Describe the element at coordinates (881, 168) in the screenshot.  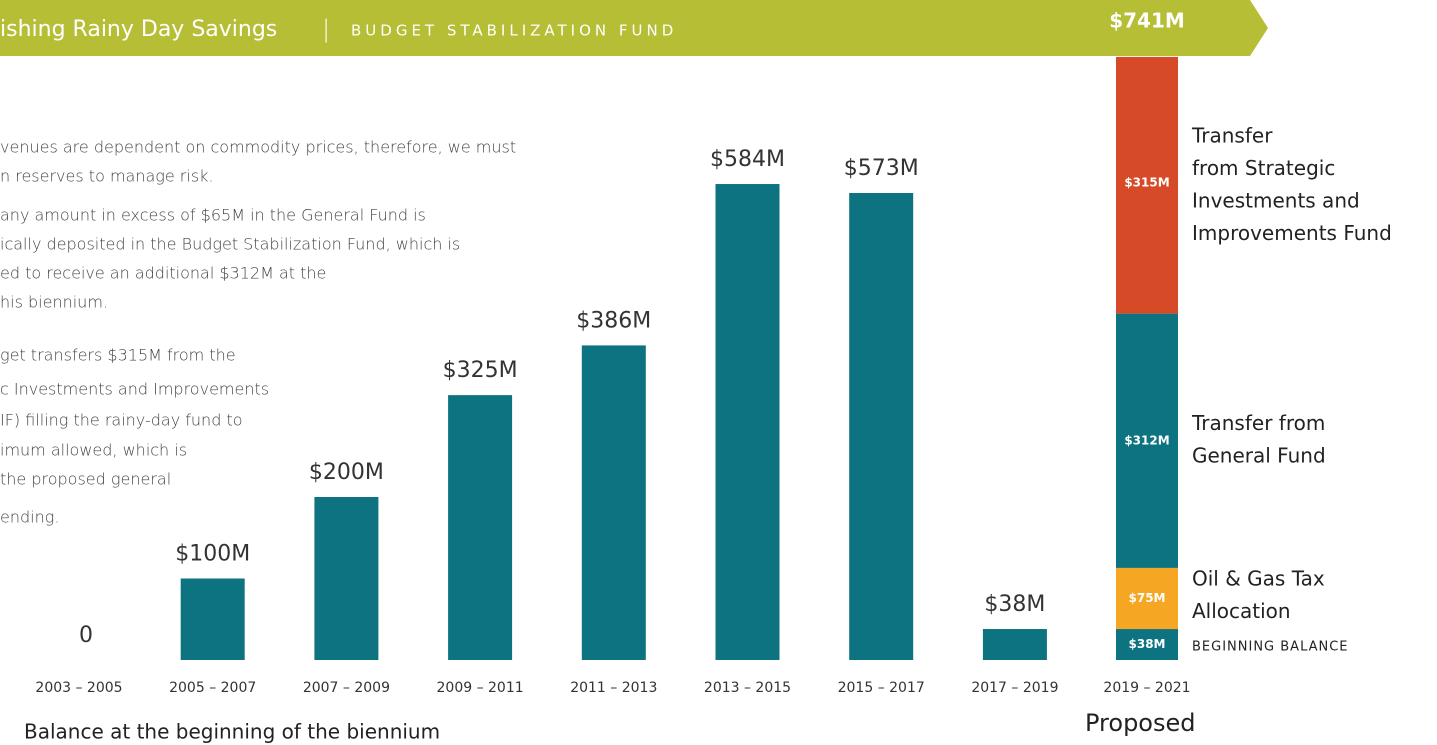
I see `value-label: $573M` at that location.